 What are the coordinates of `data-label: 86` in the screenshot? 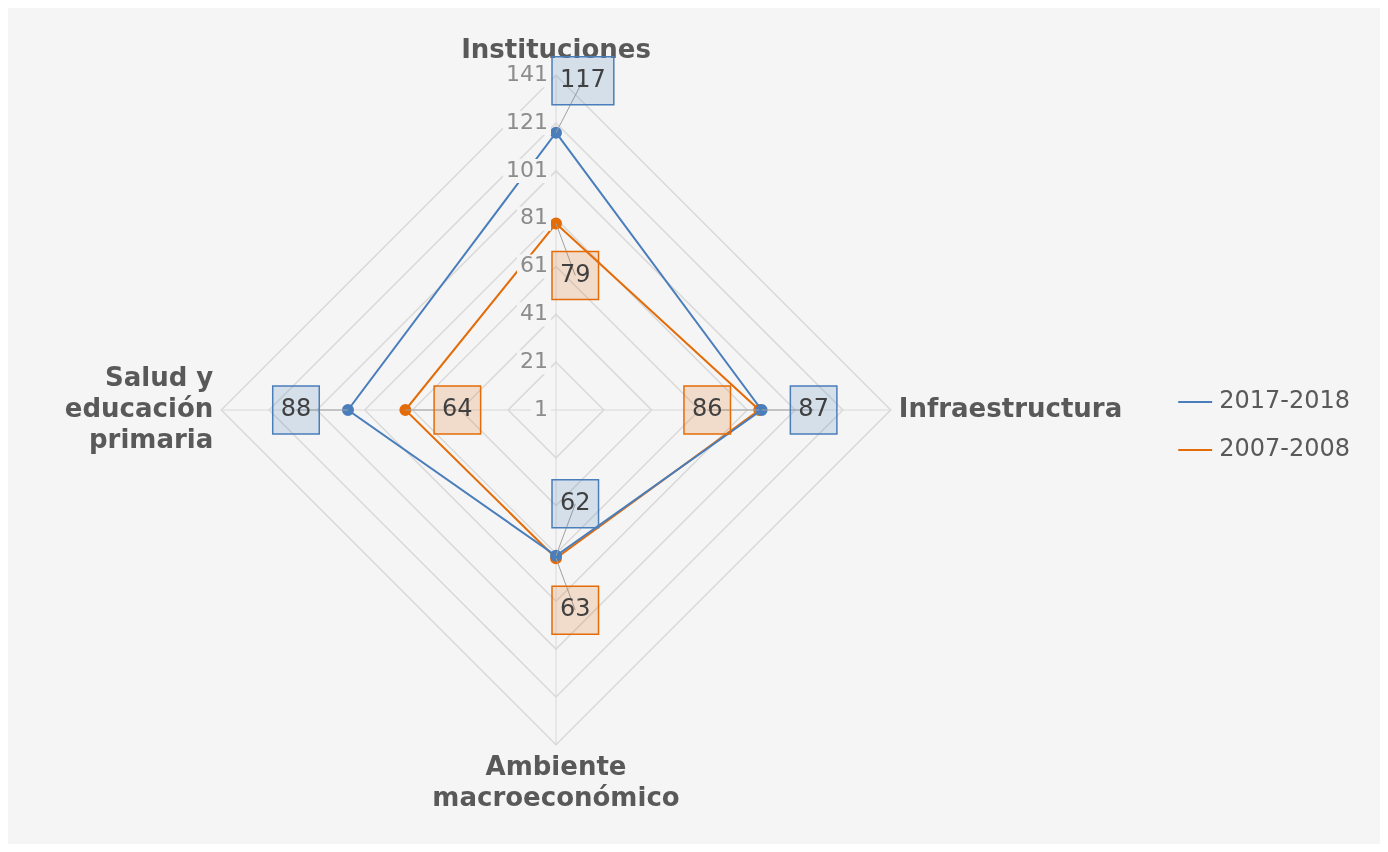 It's located at (707, 408).